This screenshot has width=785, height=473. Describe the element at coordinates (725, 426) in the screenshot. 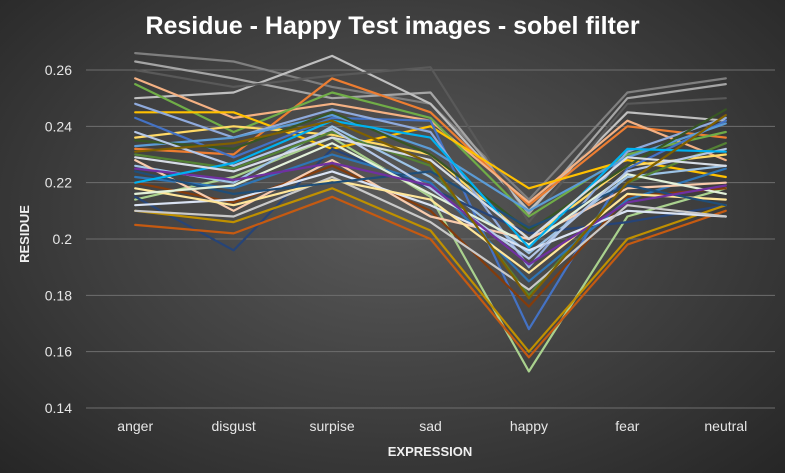

I see `x-tick-label: neutral` at that location.